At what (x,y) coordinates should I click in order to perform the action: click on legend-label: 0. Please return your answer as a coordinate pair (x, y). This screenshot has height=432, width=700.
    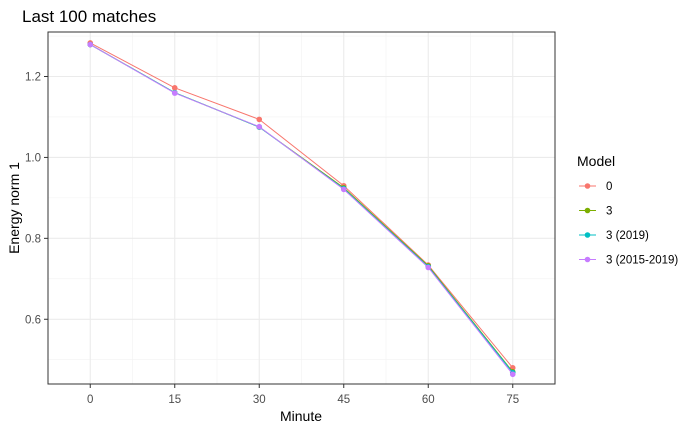
    Looking at the image, I should click on (609, 187).